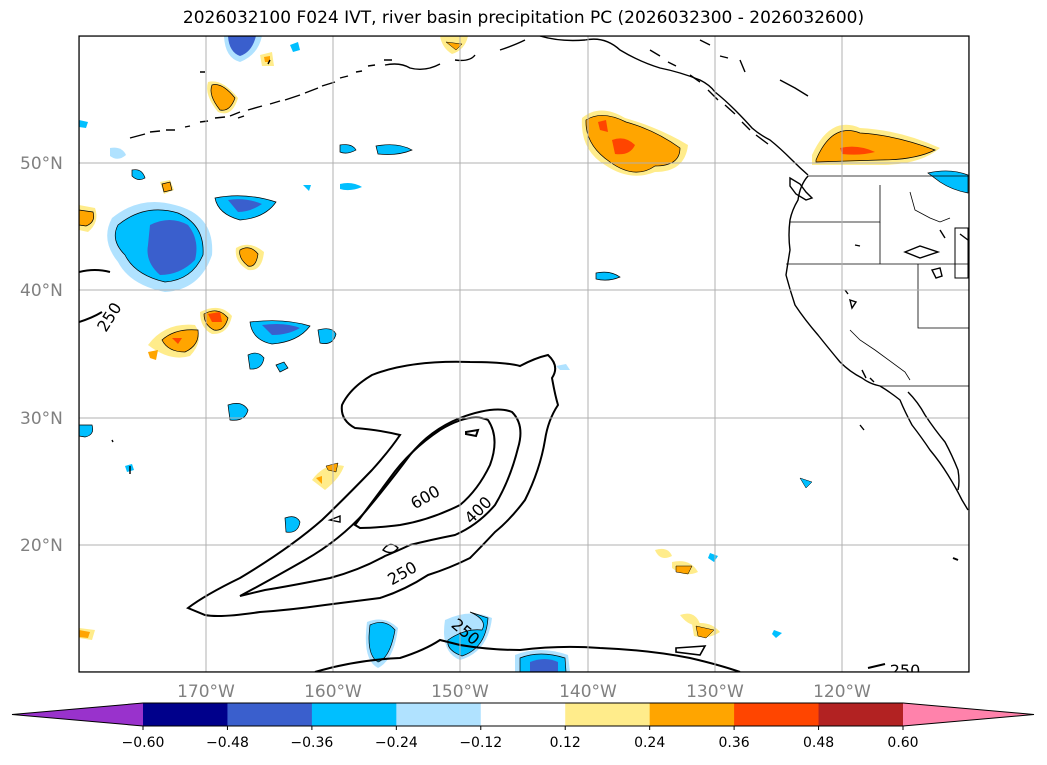 This screenshot has width=1047, height=765. What do you see at coordinates (818, 743) in the screenshot?
I see `colorbar-tick-label: 0.48` at bounding box center [818, 743].